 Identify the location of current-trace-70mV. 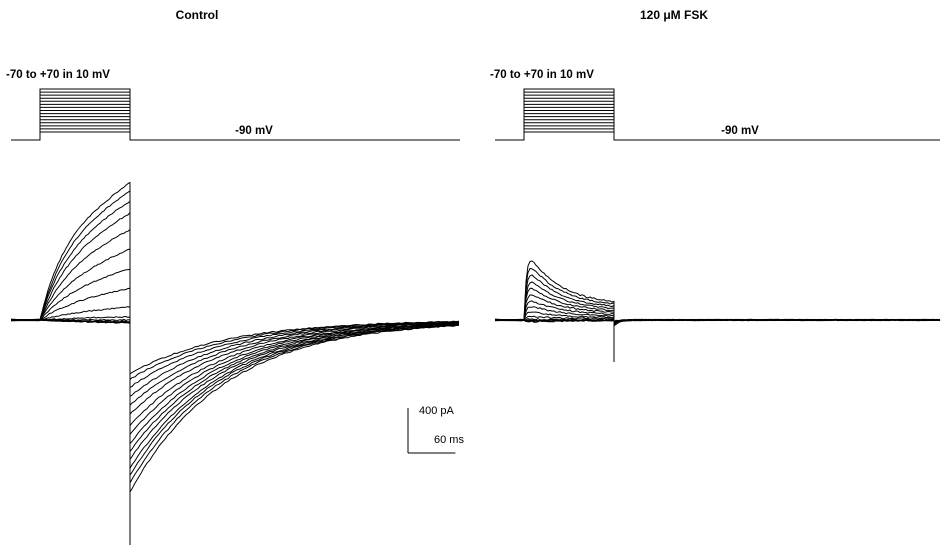
(717, 293).